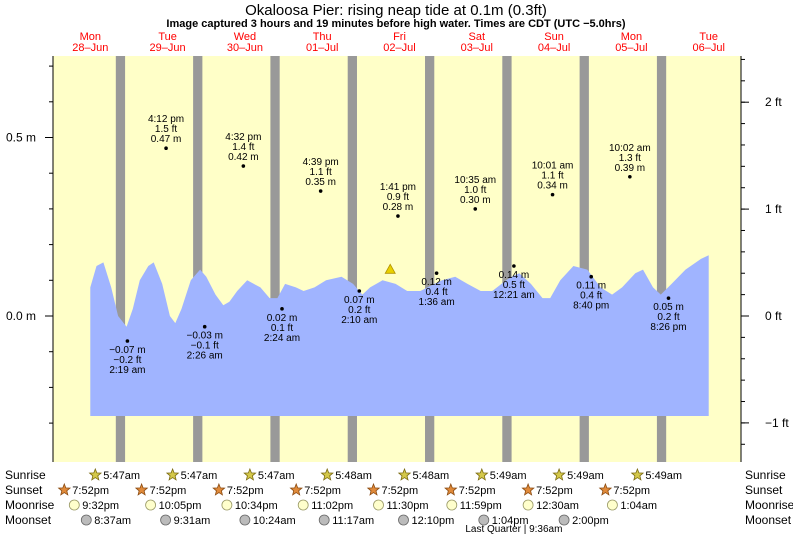 This screenshot has height=537, width=793. Describe the element at coordinates (353, 521) in the screenshot. I see `moonset-time: 11:17am` at that location.